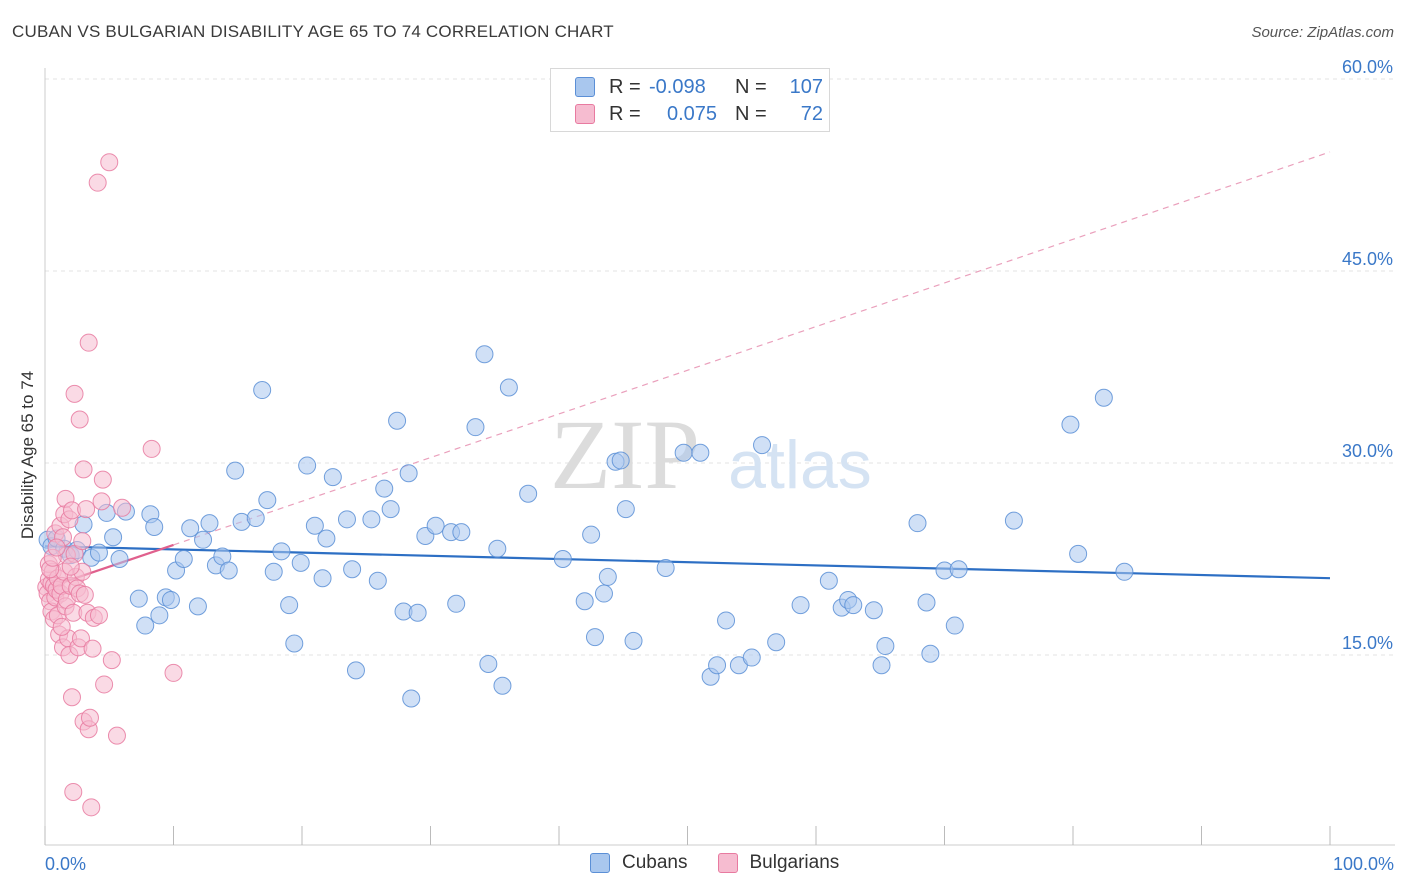 The image size is (1406, 892). Describe the element at coordinates (65, 864) in the screenshot. I see `x-tick-label: 0.0%` at that location.